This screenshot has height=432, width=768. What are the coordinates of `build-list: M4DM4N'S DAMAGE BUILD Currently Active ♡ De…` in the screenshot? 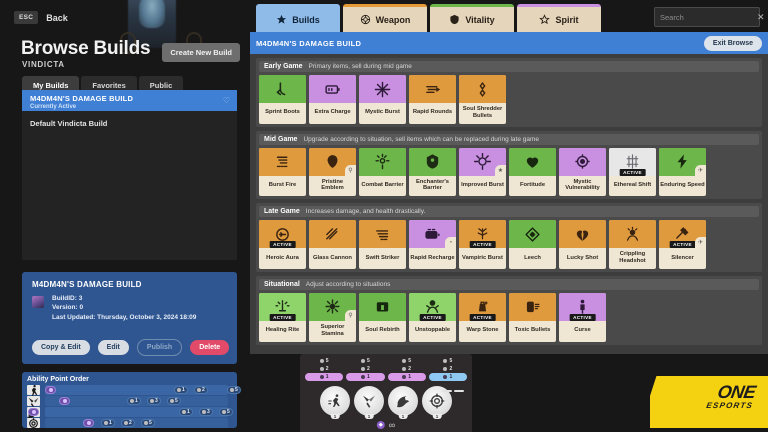 It's located at (129, 175).